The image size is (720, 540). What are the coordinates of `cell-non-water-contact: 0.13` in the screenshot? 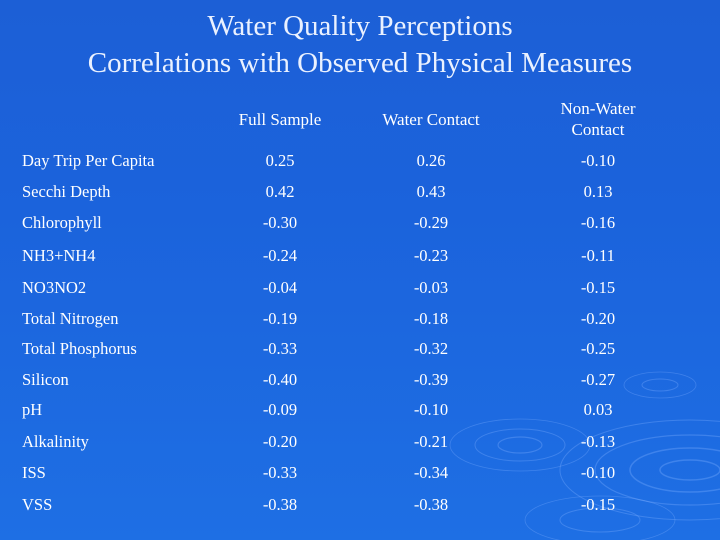 It's located at (598, 191).